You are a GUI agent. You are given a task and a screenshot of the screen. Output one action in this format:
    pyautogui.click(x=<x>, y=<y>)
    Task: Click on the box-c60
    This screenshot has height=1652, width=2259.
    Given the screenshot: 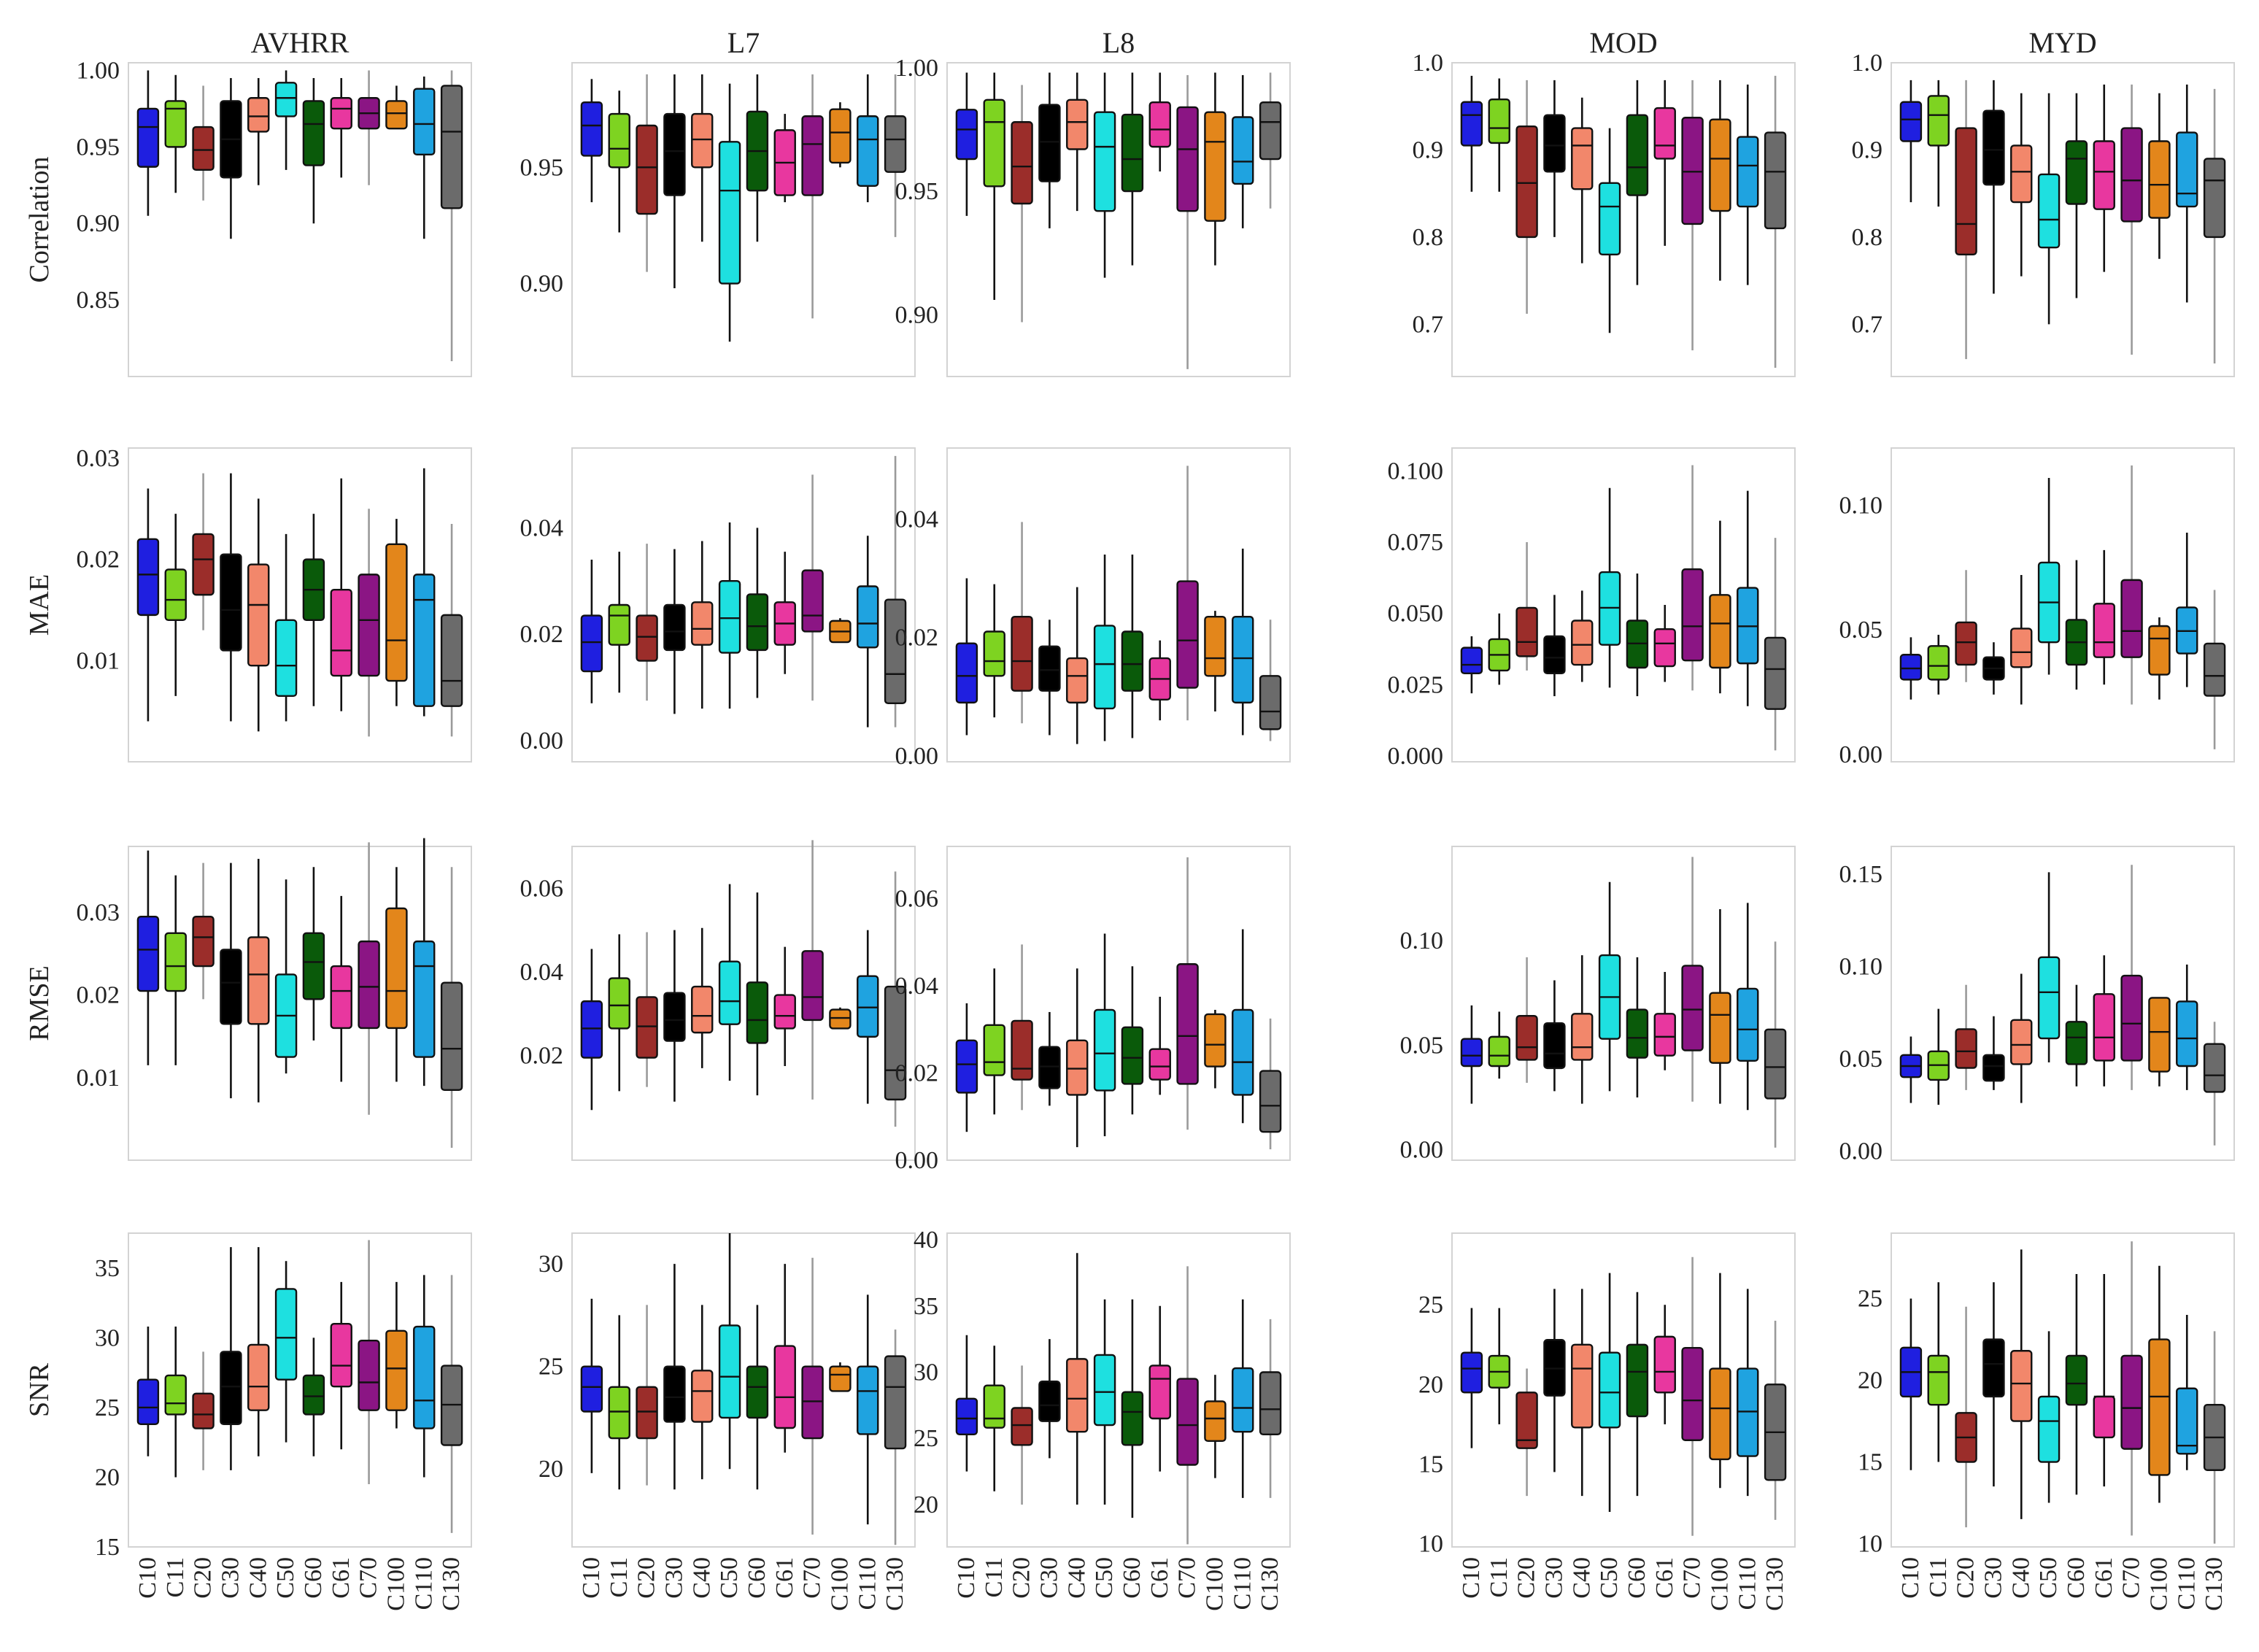 What is the action you would take?
    pyautogui.click(x=2076, y=195)
    